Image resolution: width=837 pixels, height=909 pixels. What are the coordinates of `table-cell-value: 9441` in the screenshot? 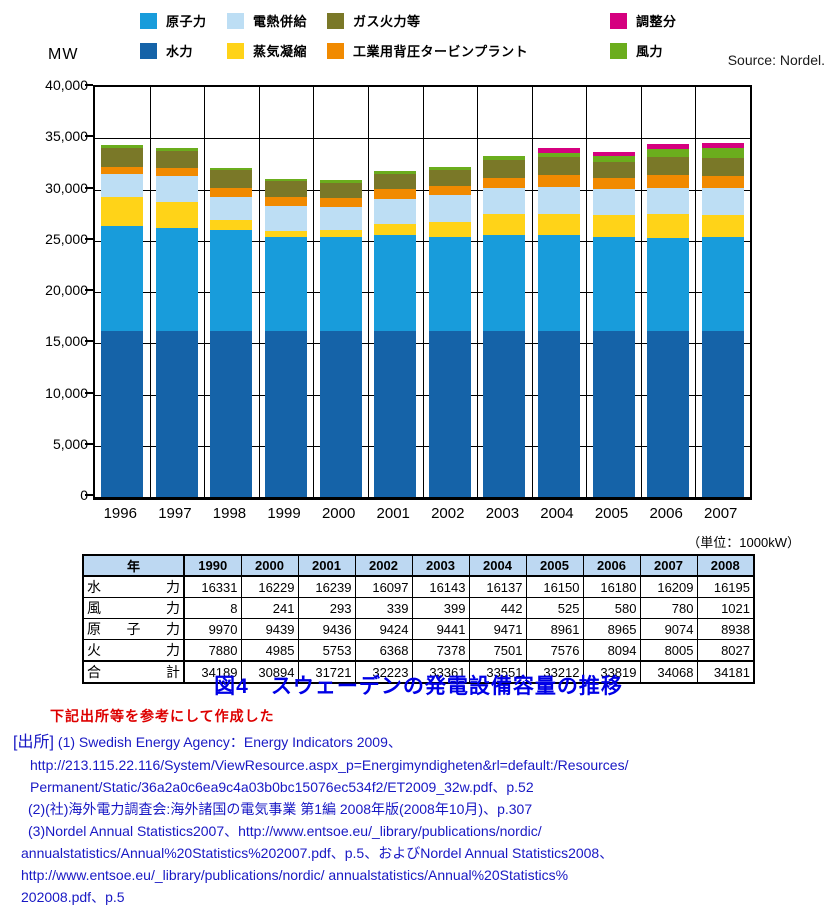 It's located at (440, 629).